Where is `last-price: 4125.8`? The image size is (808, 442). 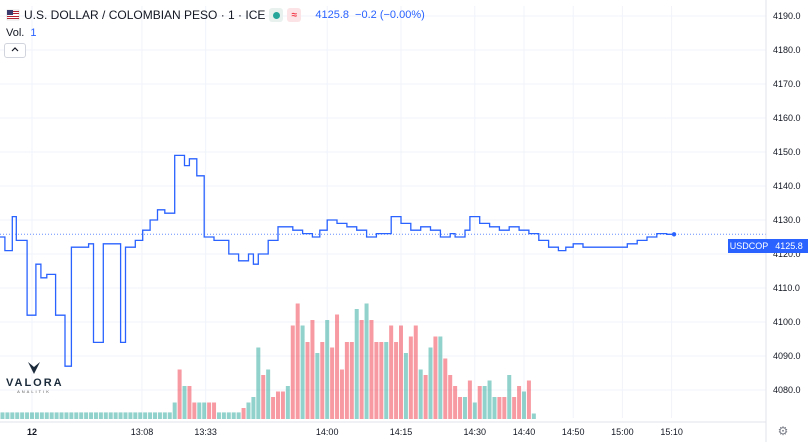
last-price: 4125.8 is located at coordinates (332, 15).